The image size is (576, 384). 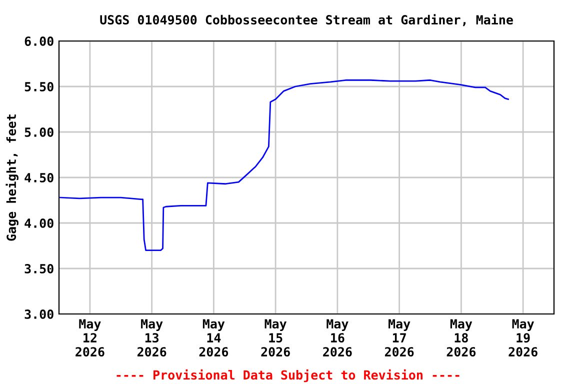 What do you see at coordinates (90, 338) in the screenshot?
I see `x-tick-label: May 12 2026` at bounding box center [90, 338].